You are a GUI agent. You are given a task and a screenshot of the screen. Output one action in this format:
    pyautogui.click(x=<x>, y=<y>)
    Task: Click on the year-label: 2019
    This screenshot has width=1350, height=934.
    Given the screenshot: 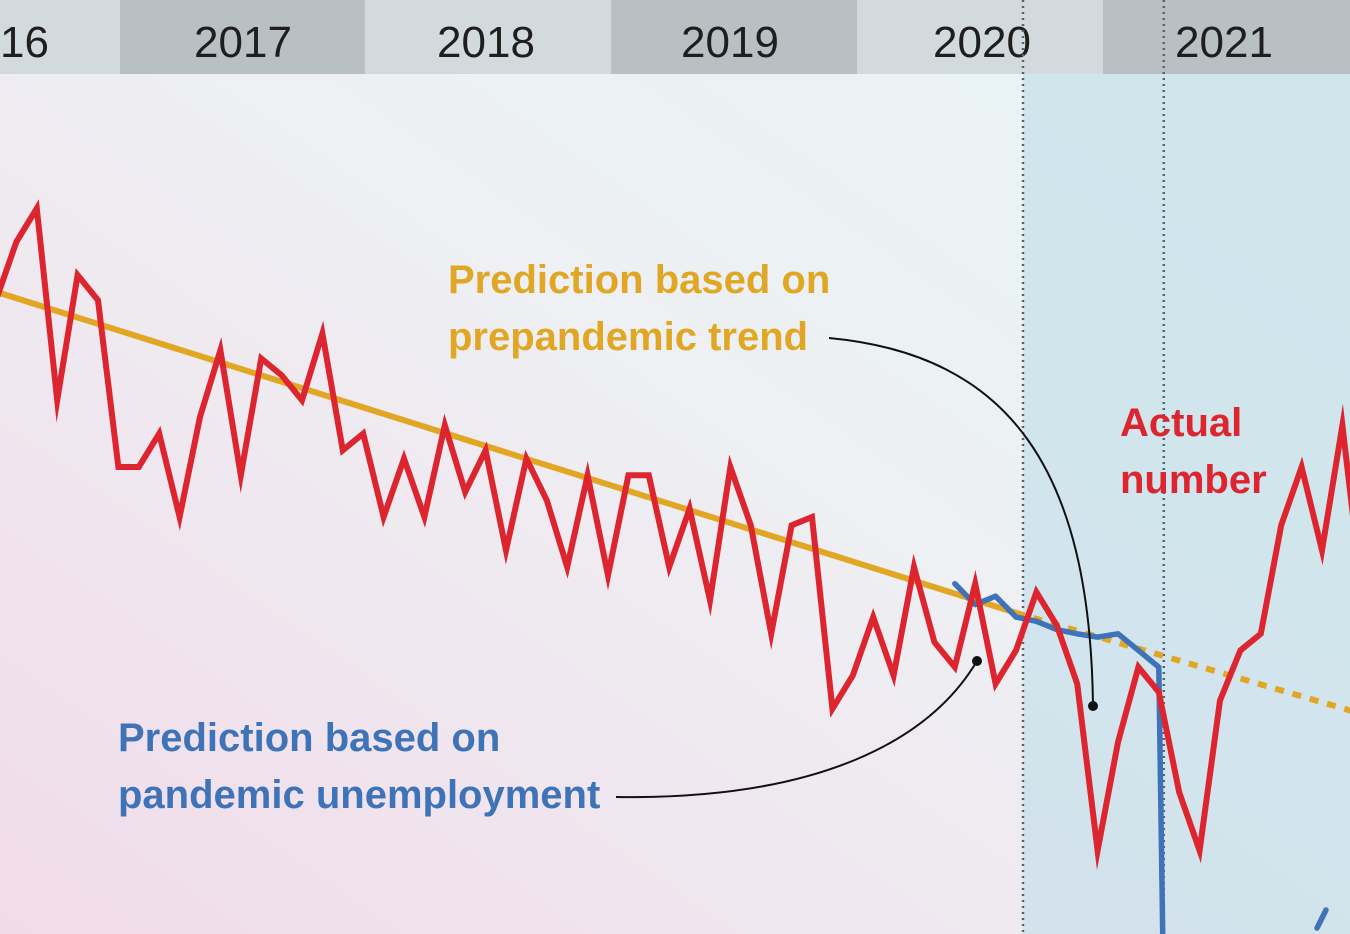 What is the action you would take?
    pyautogui.click(x=730, y=42)
    